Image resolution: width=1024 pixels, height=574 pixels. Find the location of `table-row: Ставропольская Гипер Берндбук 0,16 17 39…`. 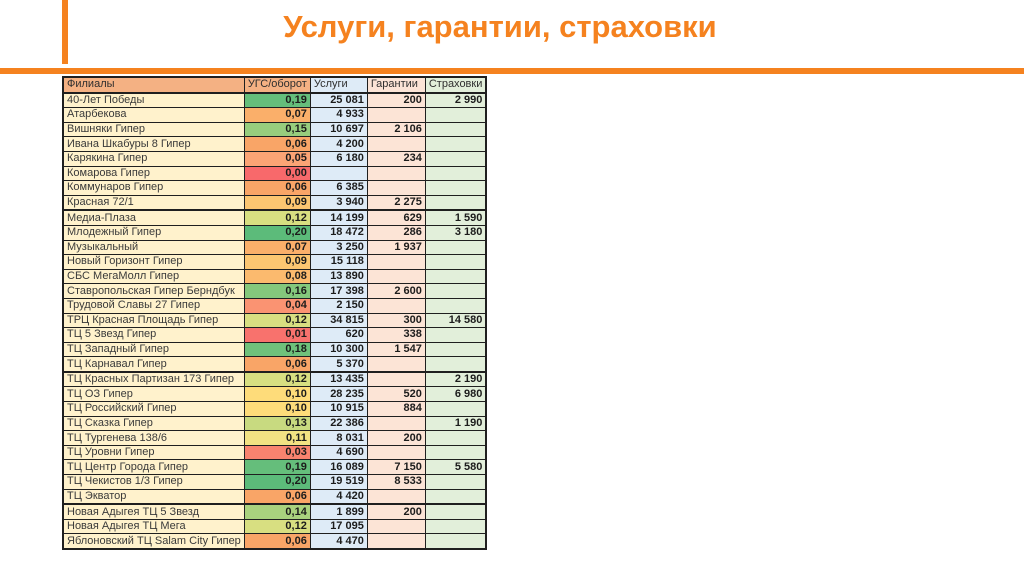

table-row: Ставропольская Гипер Берндбук 0,16 17 39… is located at coordinates (274, 291).